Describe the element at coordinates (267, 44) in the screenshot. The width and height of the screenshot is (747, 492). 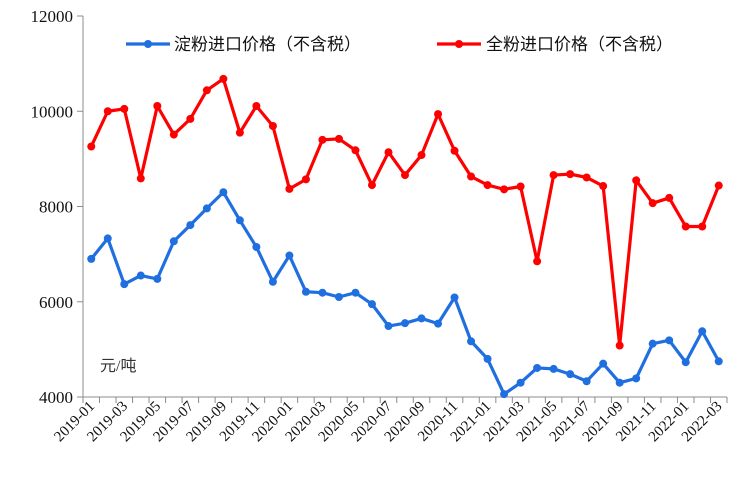
I see `legend-label: 淀粉进口价格（不含税）` at that location.